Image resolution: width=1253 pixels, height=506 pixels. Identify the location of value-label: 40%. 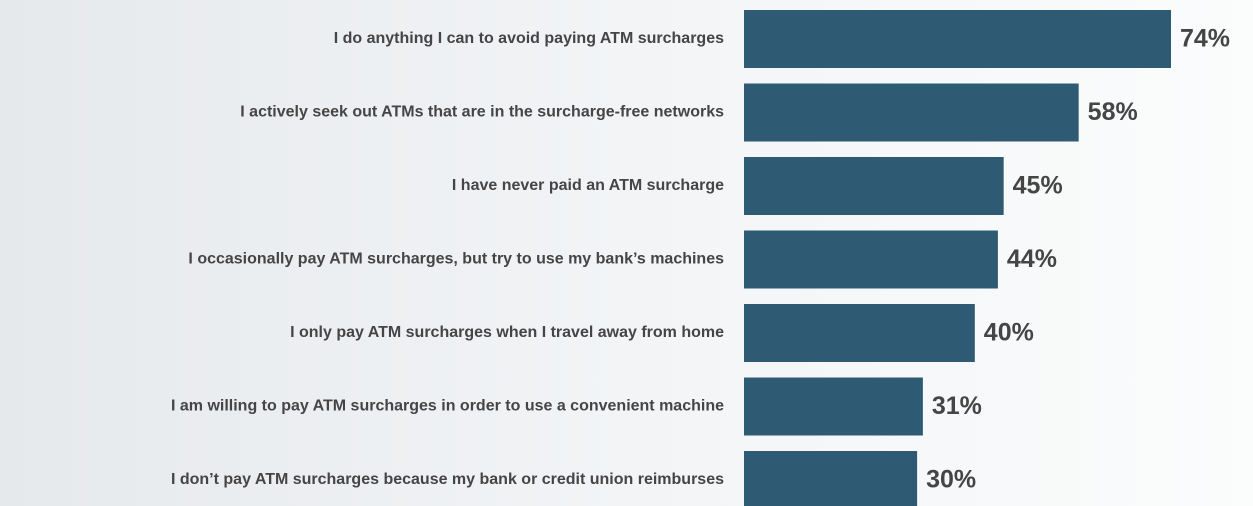
(1009, 333).